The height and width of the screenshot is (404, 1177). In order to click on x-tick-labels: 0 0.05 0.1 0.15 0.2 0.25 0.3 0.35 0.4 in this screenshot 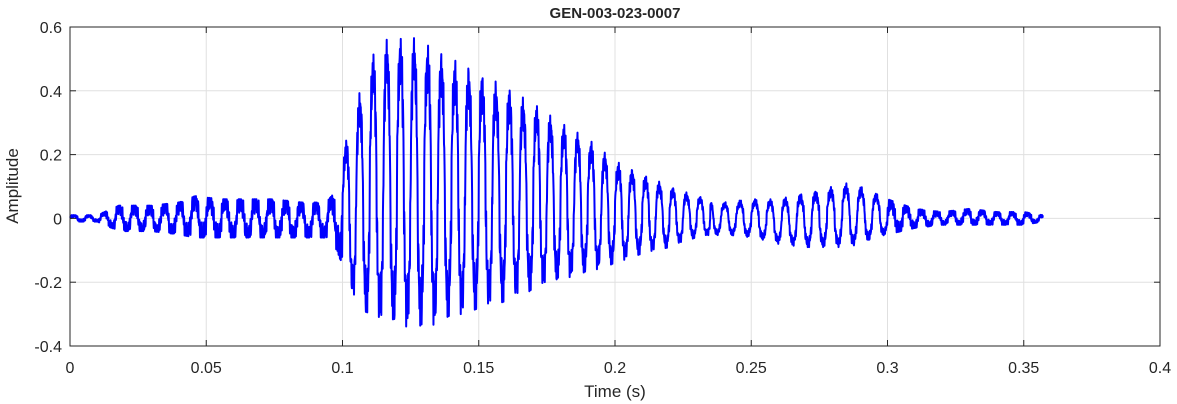, I will do `click(619, 368)`.